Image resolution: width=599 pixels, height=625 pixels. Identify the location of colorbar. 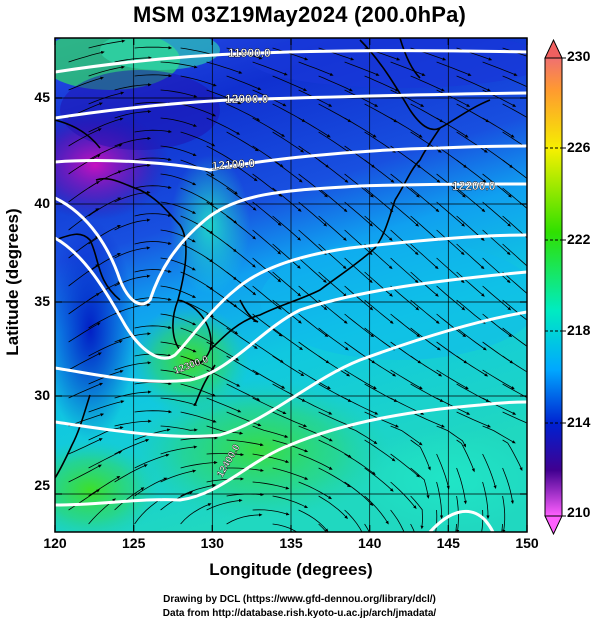
(555, 287).